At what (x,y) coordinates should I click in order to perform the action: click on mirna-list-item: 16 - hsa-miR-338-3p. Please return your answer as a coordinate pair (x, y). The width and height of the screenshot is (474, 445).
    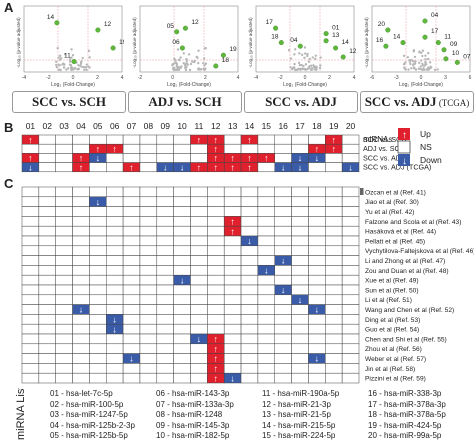
    Looking at the image, I should click on (405, 393).